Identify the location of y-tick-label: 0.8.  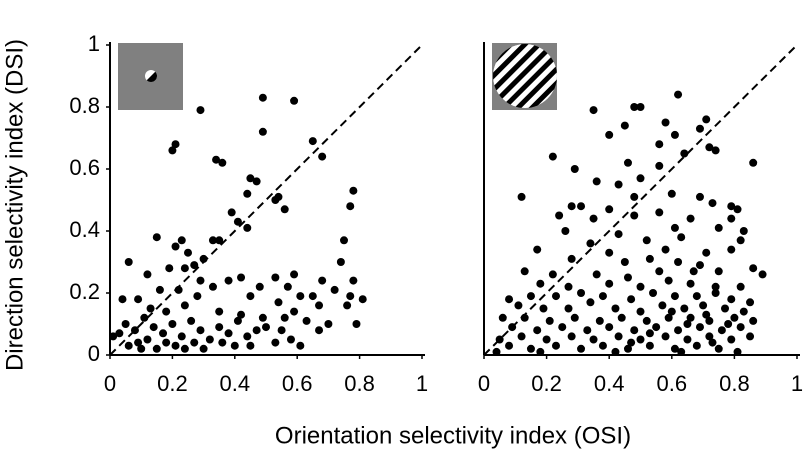
(84, 105).